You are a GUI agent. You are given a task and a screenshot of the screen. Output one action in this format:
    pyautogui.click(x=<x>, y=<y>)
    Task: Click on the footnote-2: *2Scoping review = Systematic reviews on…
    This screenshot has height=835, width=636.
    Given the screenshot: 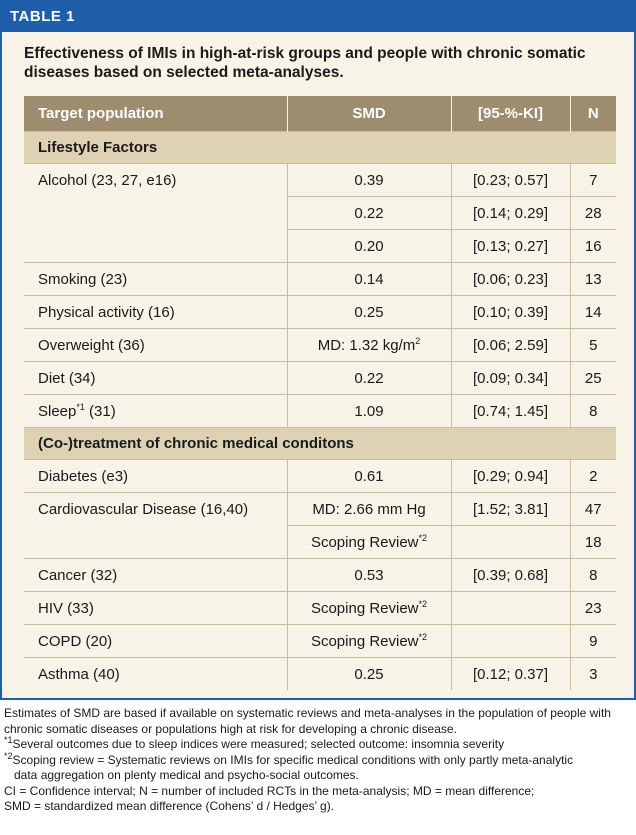 What is the action you would take?
    pyautogui.click(x=318, y=759)
    